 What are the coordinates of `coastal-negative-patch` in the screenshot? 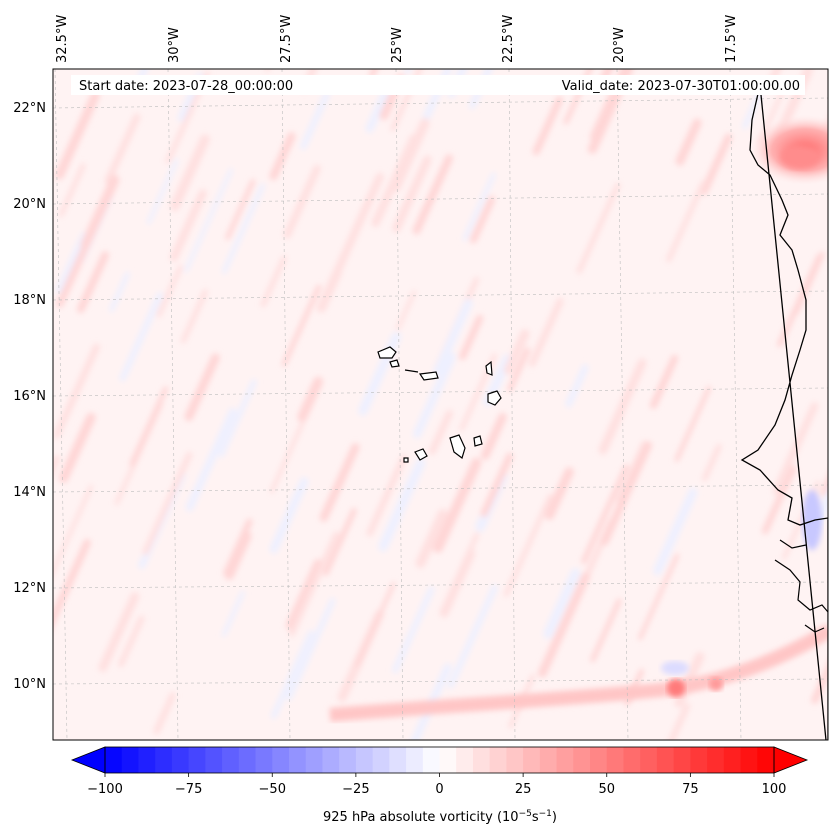 It's located at (812, 520).